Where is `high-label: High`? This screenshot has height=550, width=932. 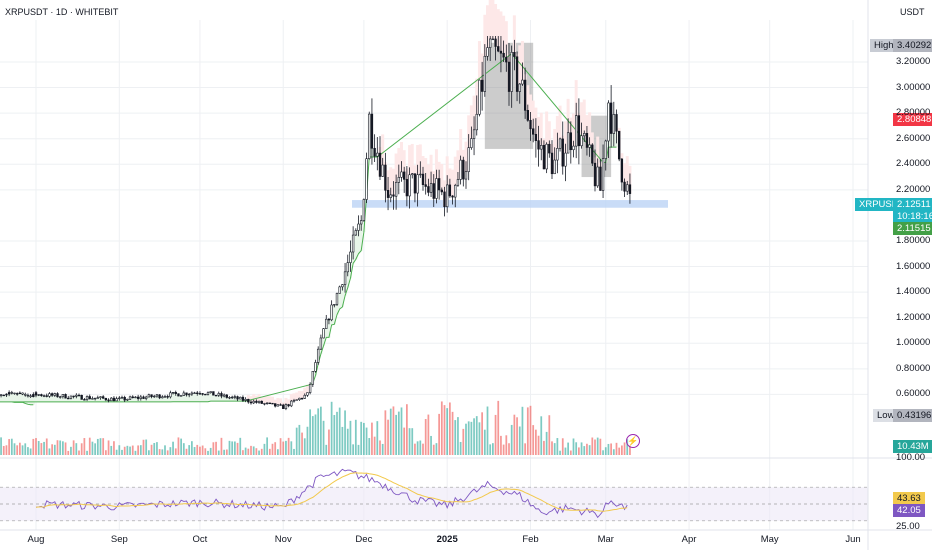 high-label: High is located at coordinates (884, 45).